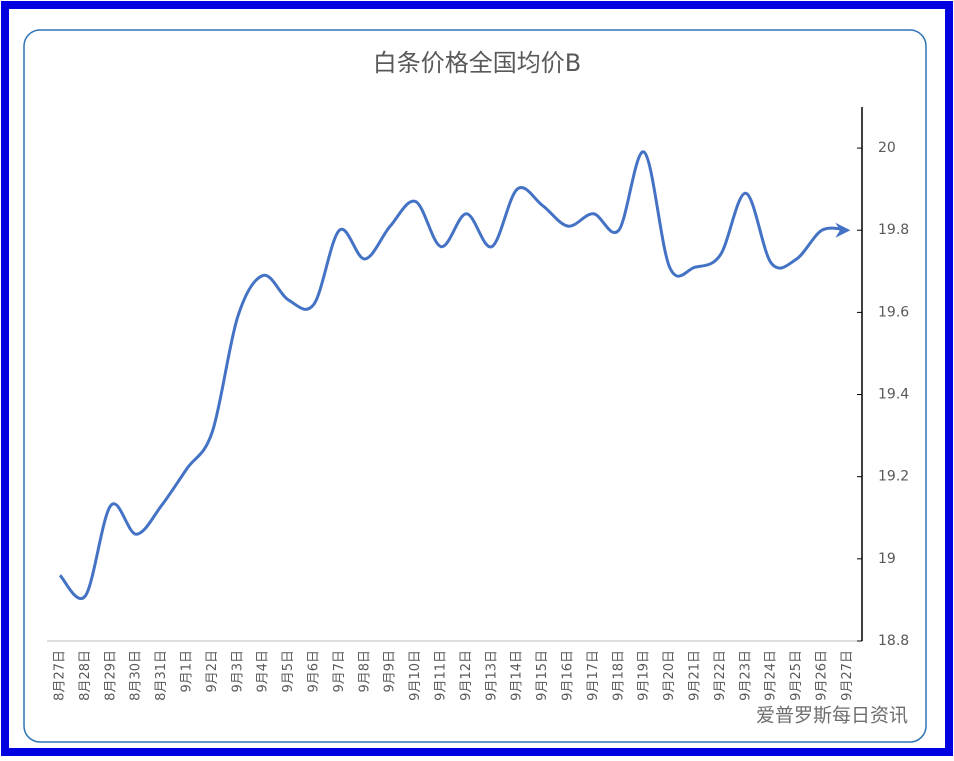  What do you see at coordinates (771, 675) in the screenshot?
I see `x-tick-label: 9月24日` at bounding box center [771, 675].